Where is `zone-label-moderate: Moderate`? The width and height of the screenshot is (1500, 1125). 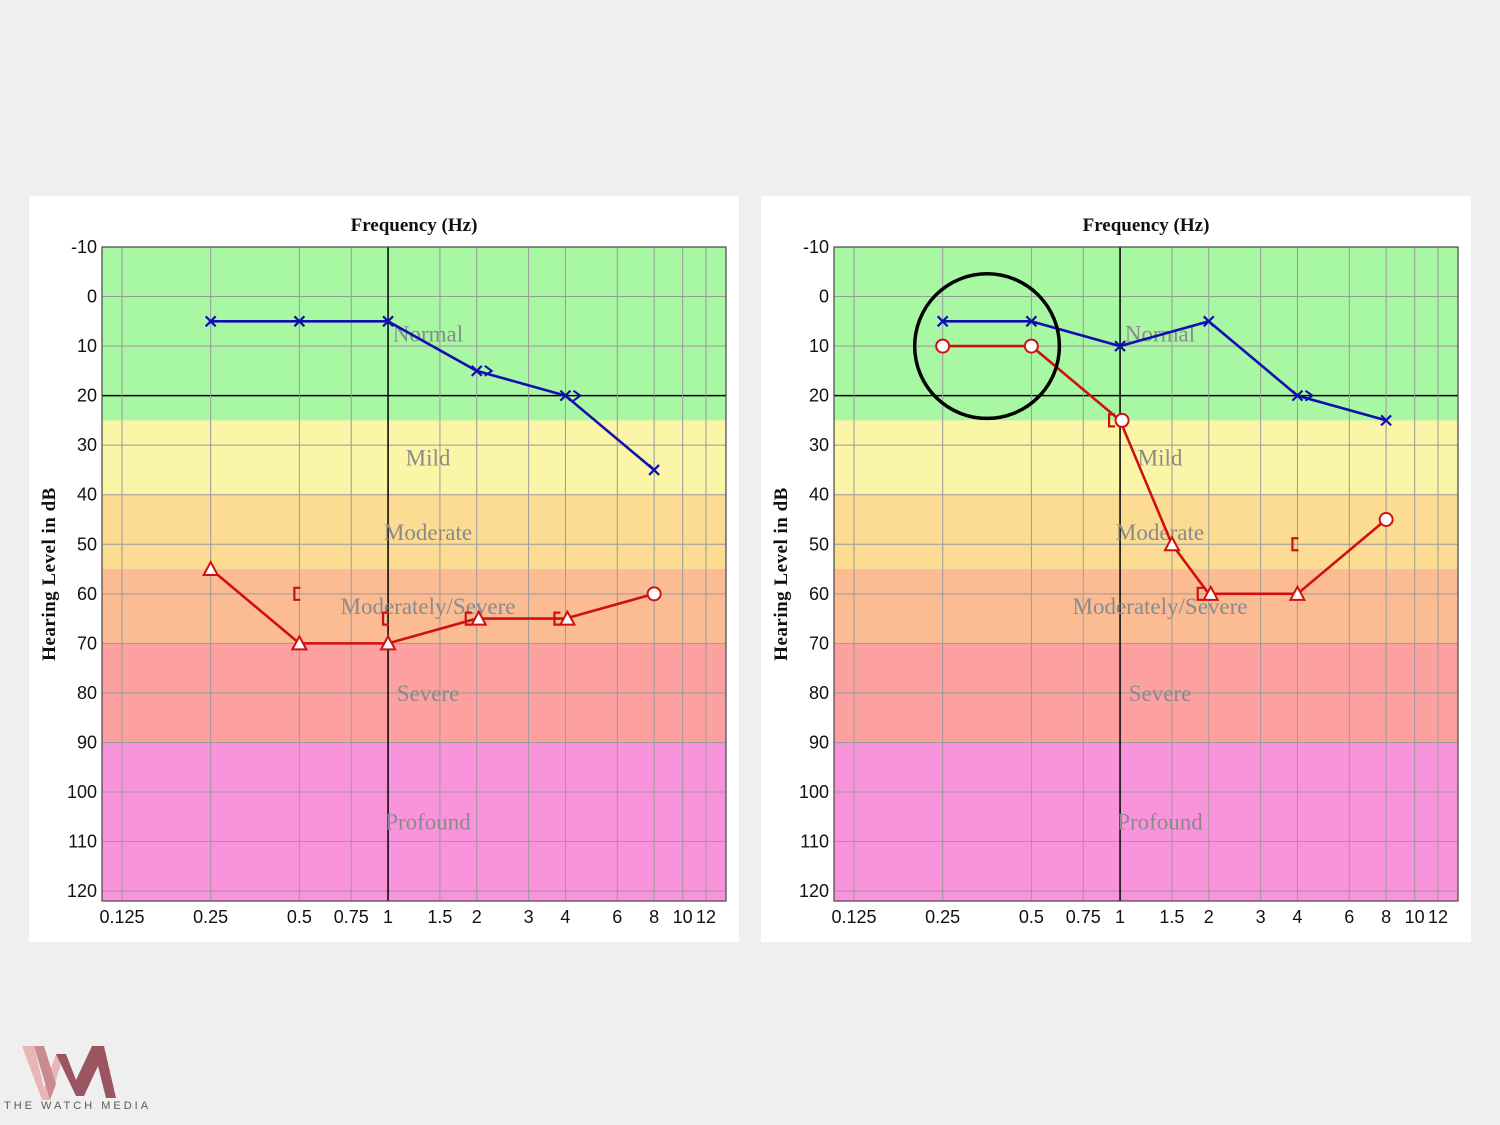 zone-label-moderate: Moderate is located at coordinates (428, 532).